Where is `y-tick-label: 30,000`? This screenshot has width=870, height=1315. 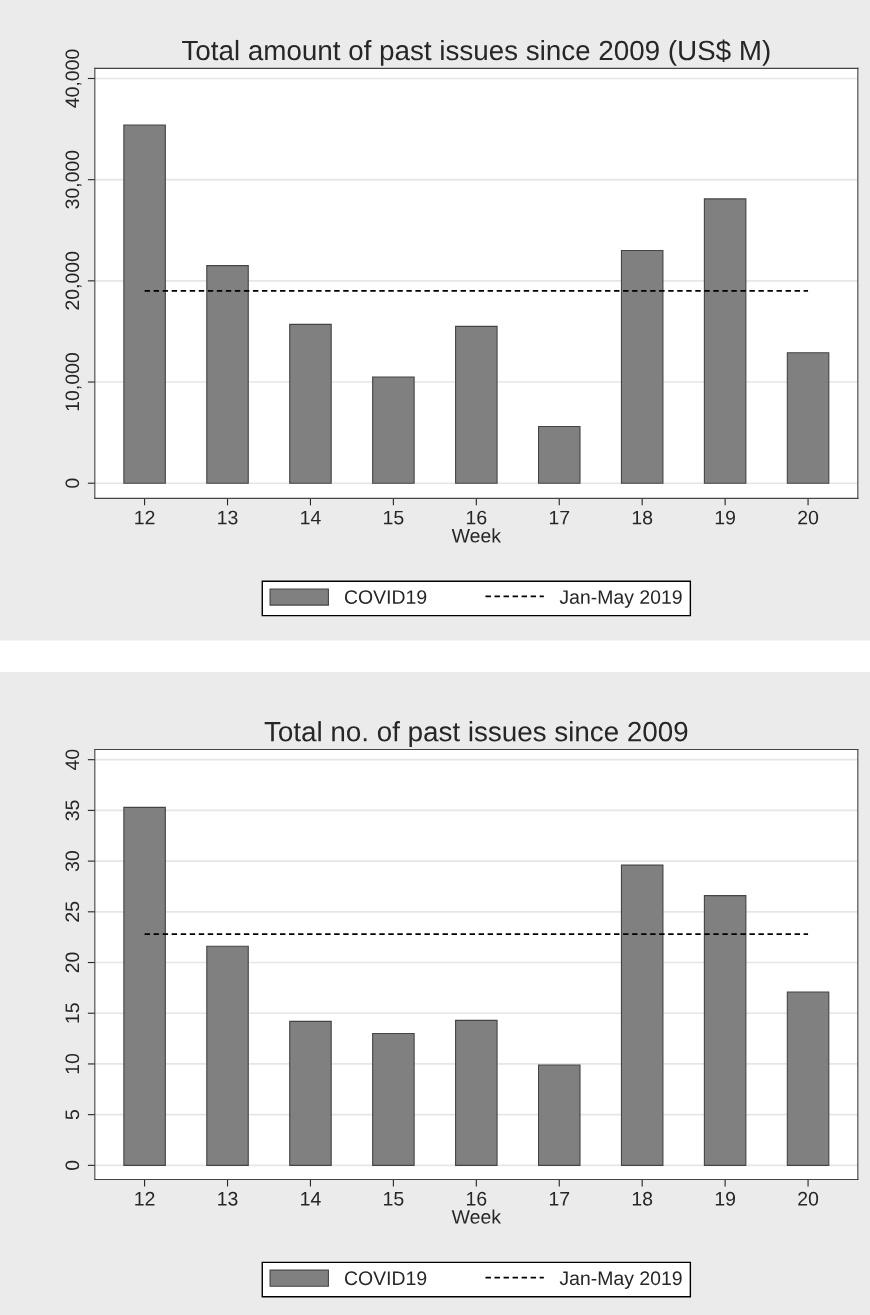
y-tick-label: 30,000 is located at coordinates (73, 179).